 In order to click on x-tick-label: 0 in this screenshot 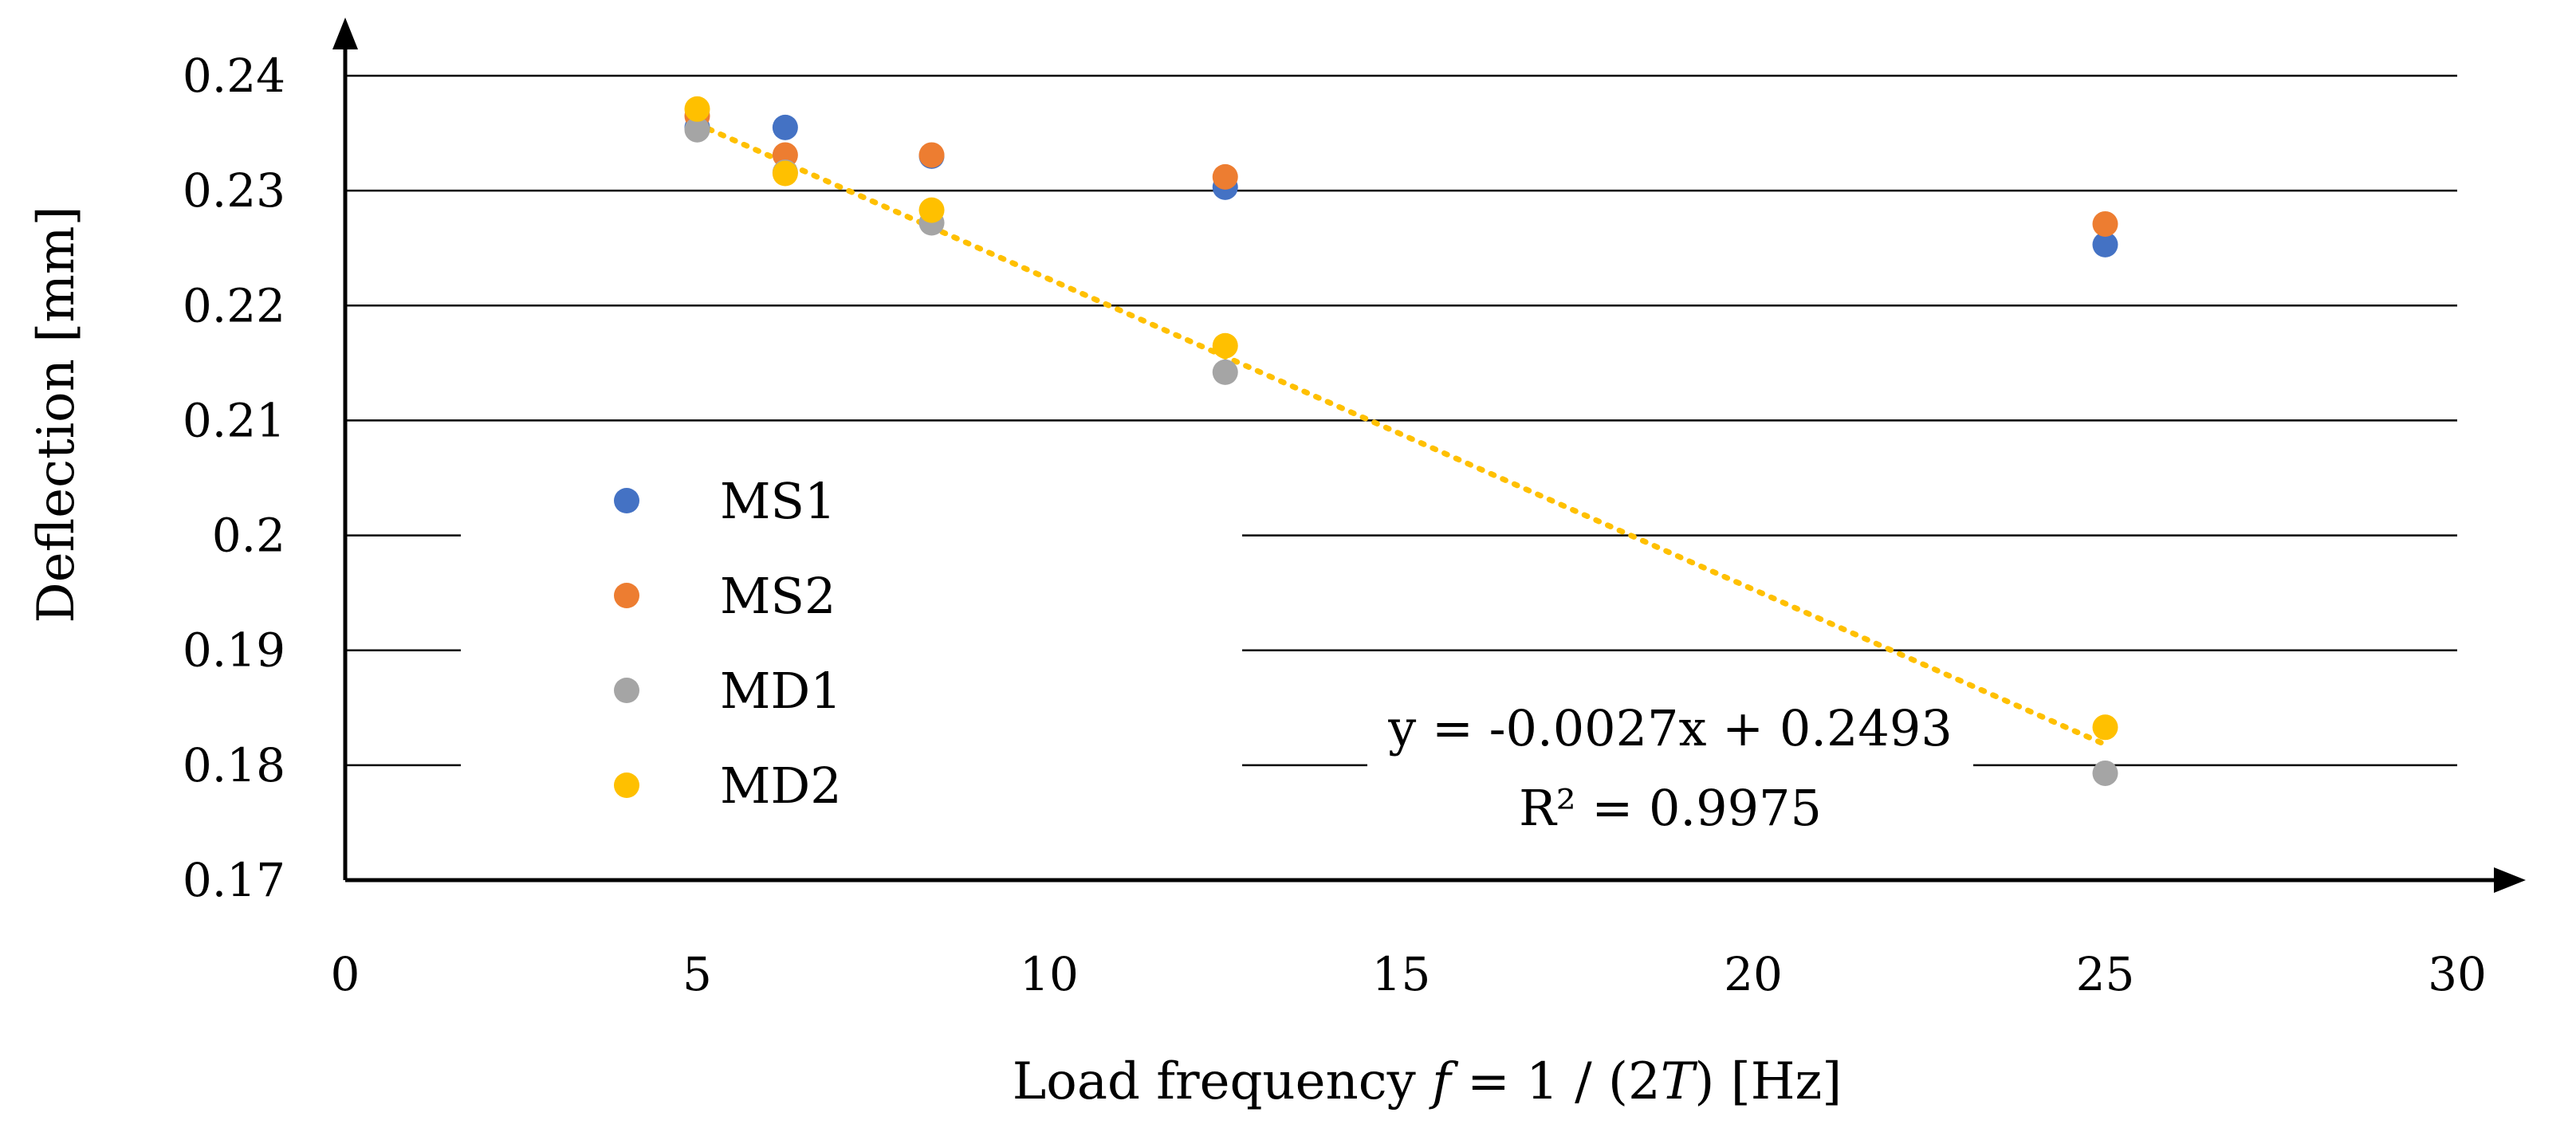, I will do `click(346, 974)`.